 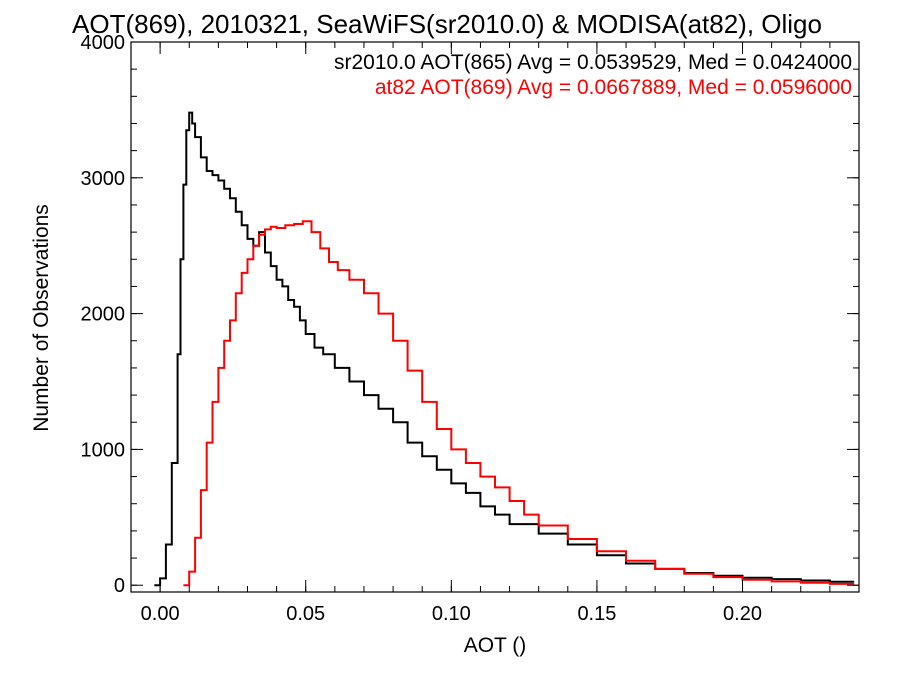 I want to click on x-tick-label: 0.20, so click(x=742, y=614).